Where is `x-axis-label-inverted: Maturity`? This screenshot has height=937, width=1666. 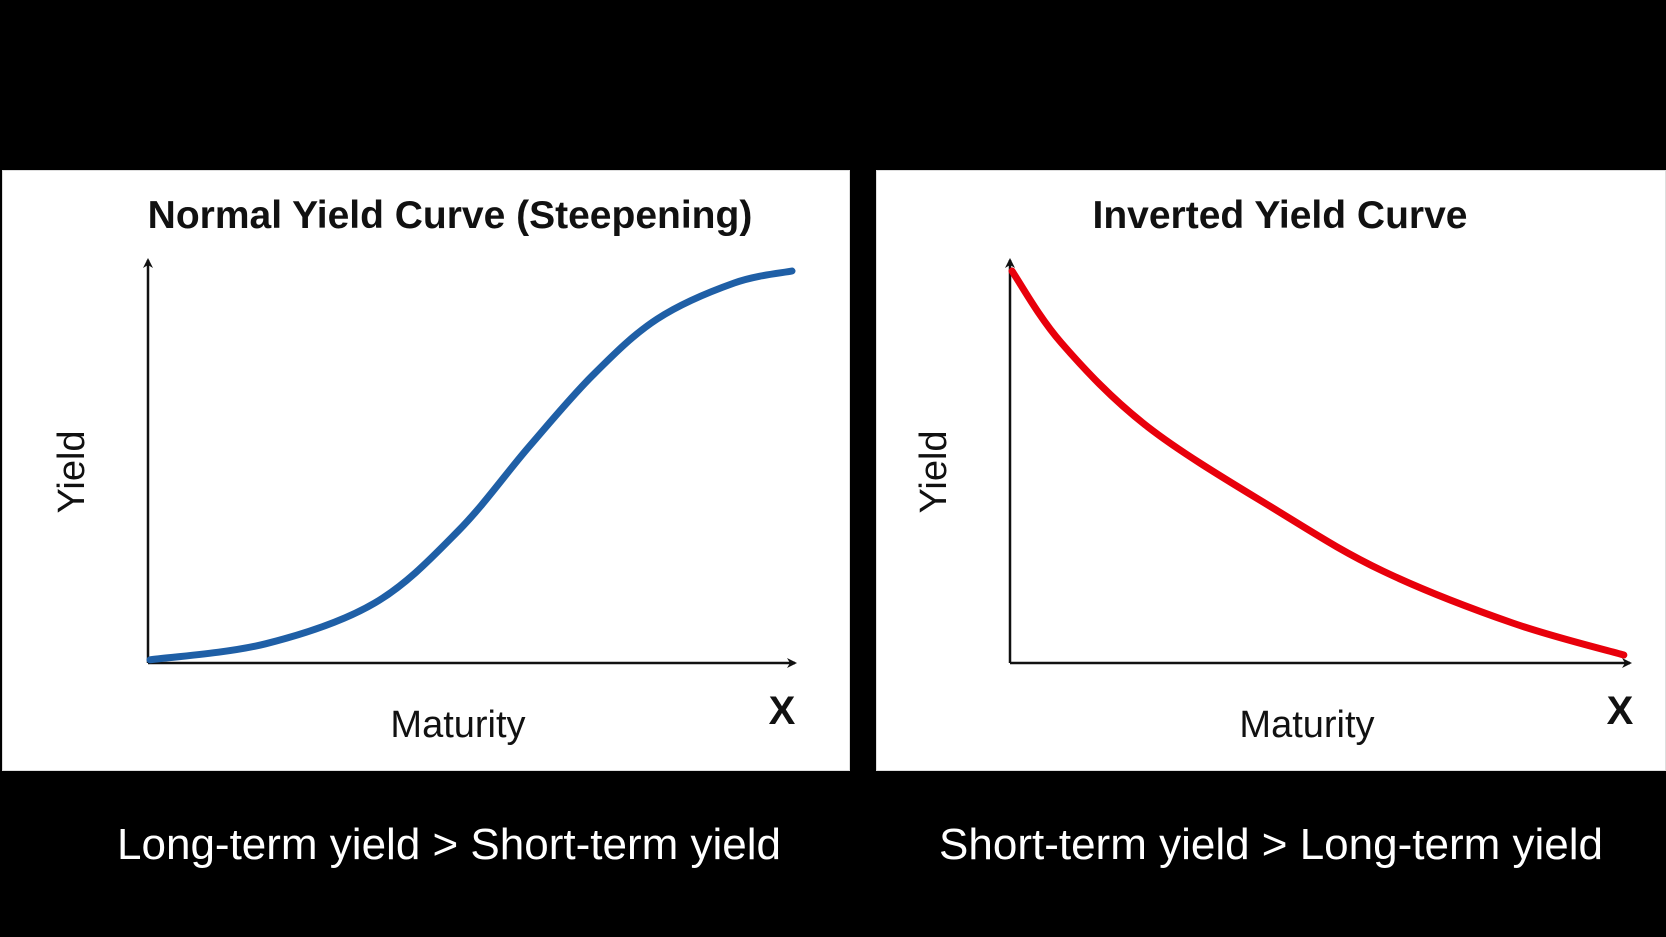
x-axis-label-inverted: Maturity is located at coordinates (1306, 725).